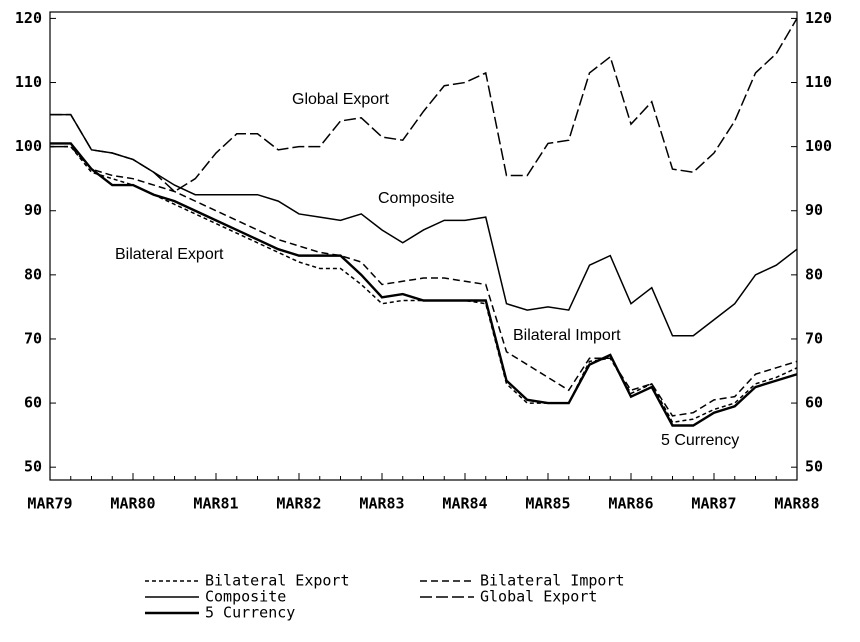  What do you see at coordinates (132, 504) in the screenshot?
I see `x-tick-label: MAR80` at bounding box center [132, 504].